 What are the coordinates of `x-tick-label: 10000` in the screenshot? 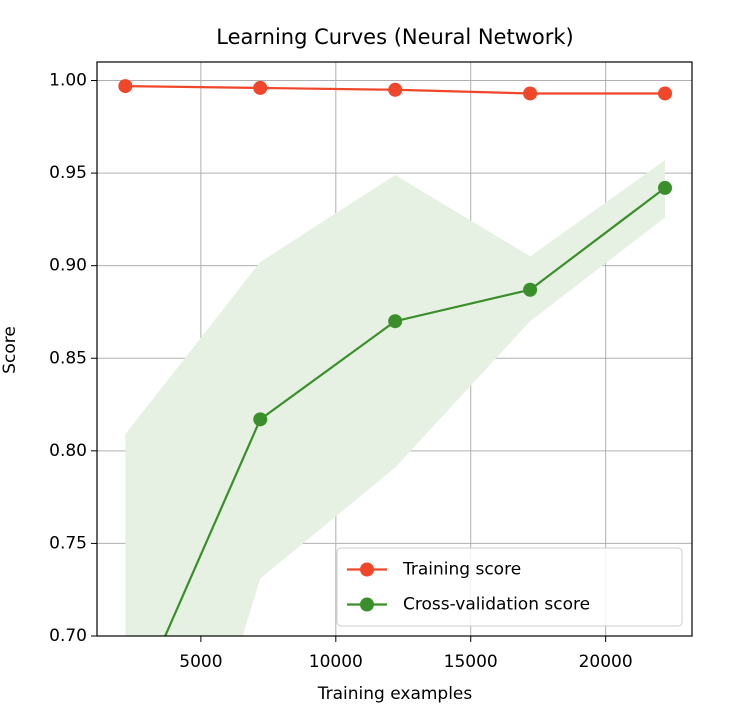 It's located at (336, 662).